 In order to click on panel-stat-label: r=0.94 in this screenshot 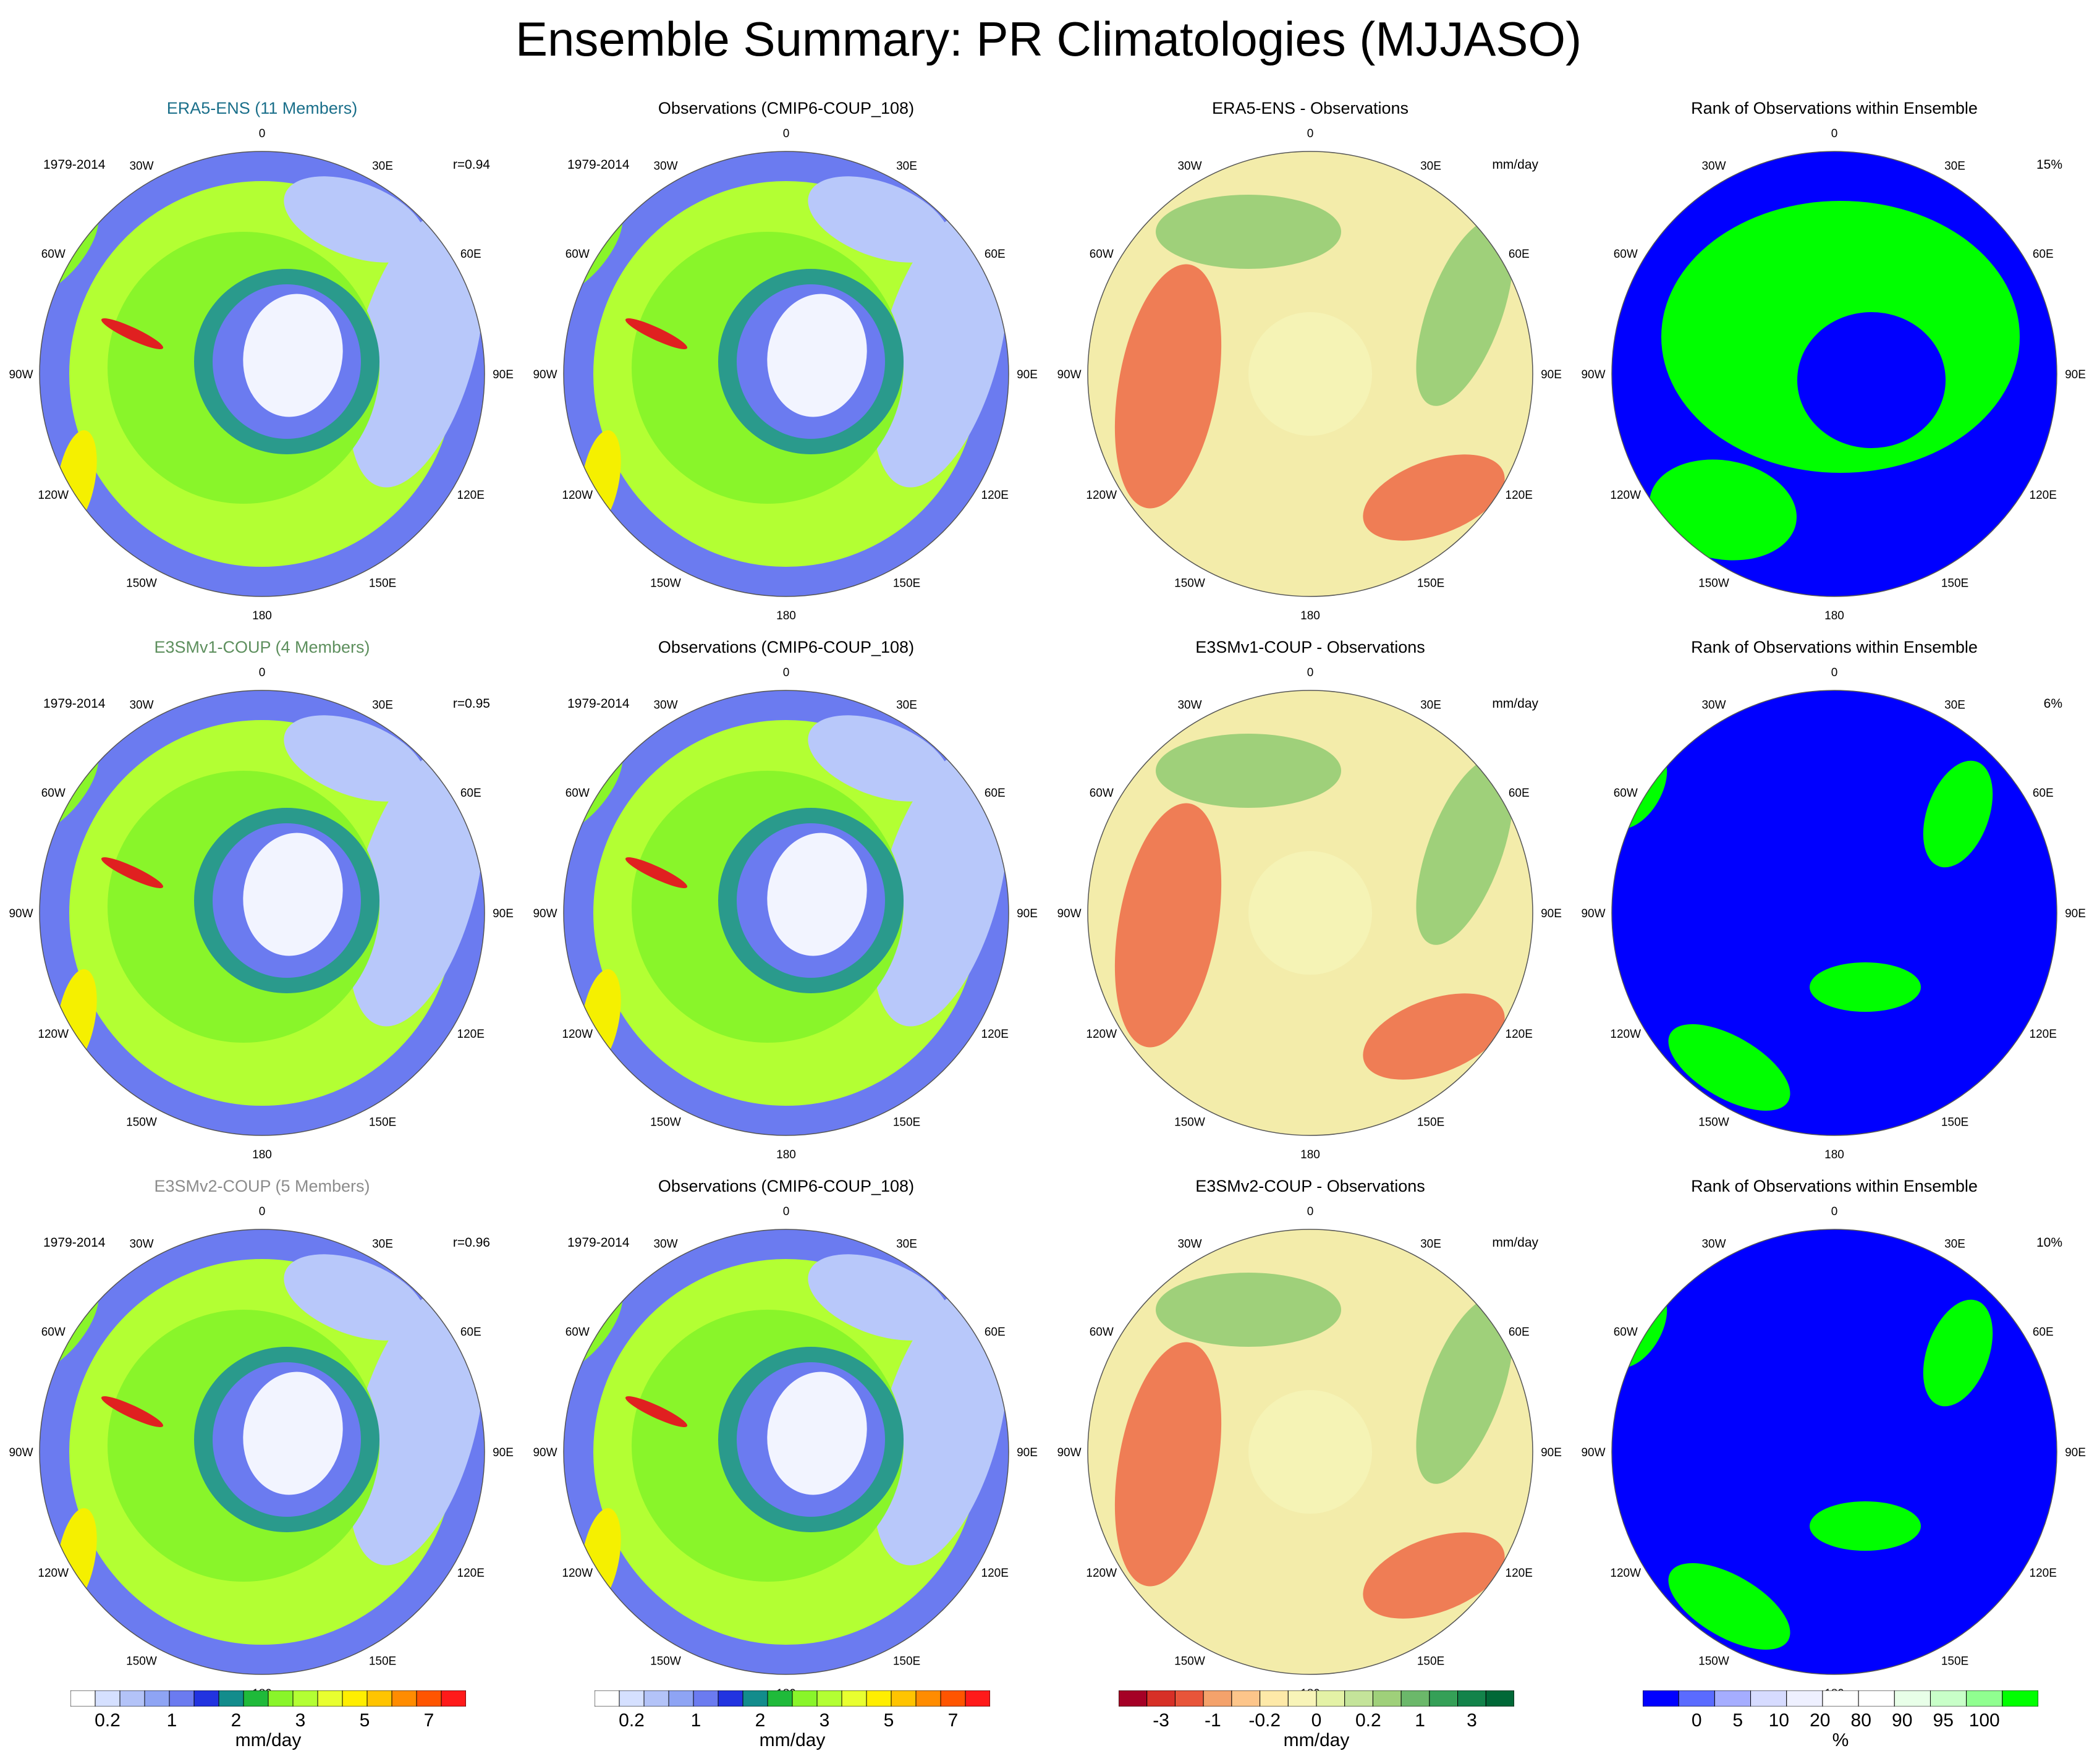, I will do `click(471, 165)`.